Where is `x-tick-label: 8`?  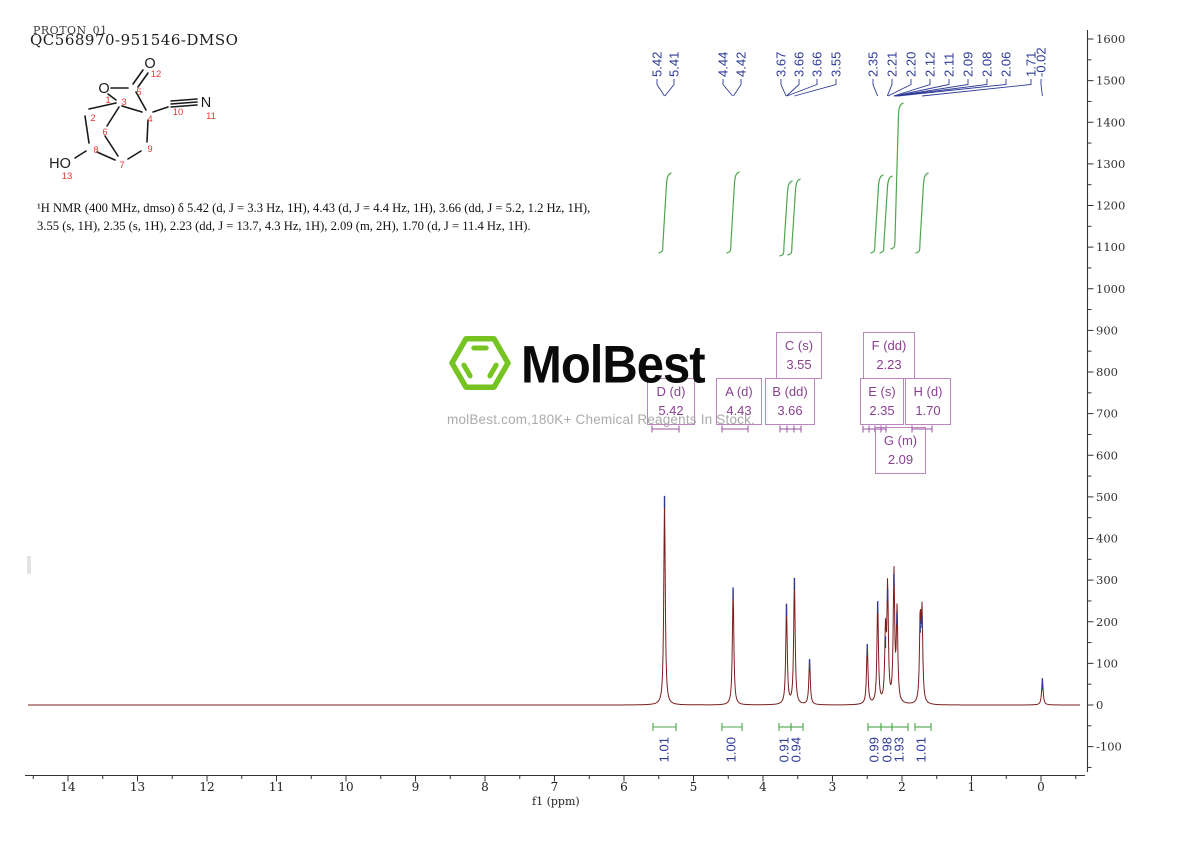
x-tick-label: 8 is located at coordinates (485, 787).